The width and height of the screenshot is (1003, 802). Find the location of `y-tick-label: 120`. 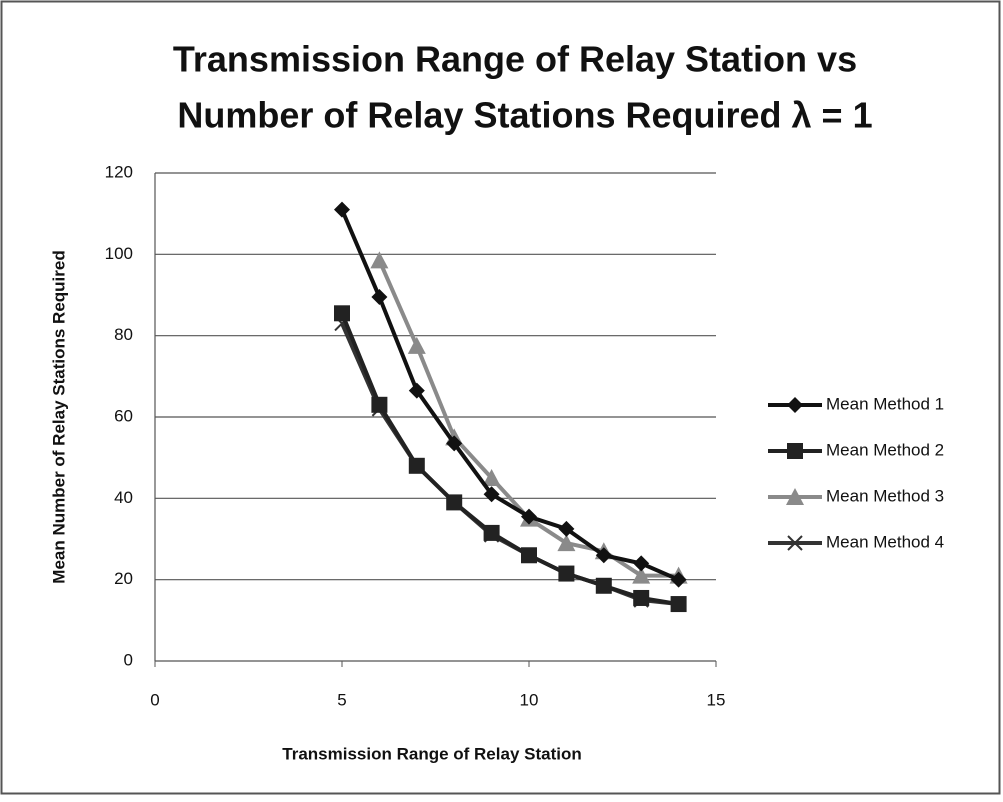

y-tick-label: 120 is located at coordinates (119, 171).